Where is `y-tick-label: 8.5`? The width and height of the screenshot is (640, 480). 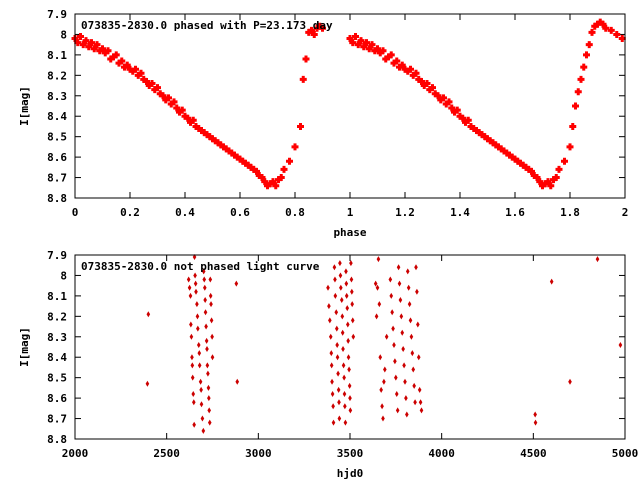 y-tick-label: 8.5 is located at coordinates (57, 378).